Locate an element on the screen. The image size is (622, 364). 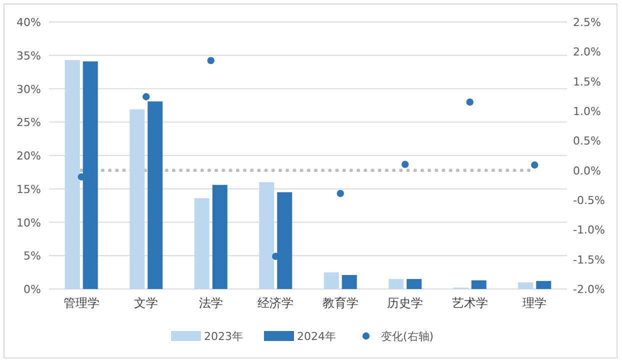
x-tick-label: 教育学 is located at coordinates (340, 303).